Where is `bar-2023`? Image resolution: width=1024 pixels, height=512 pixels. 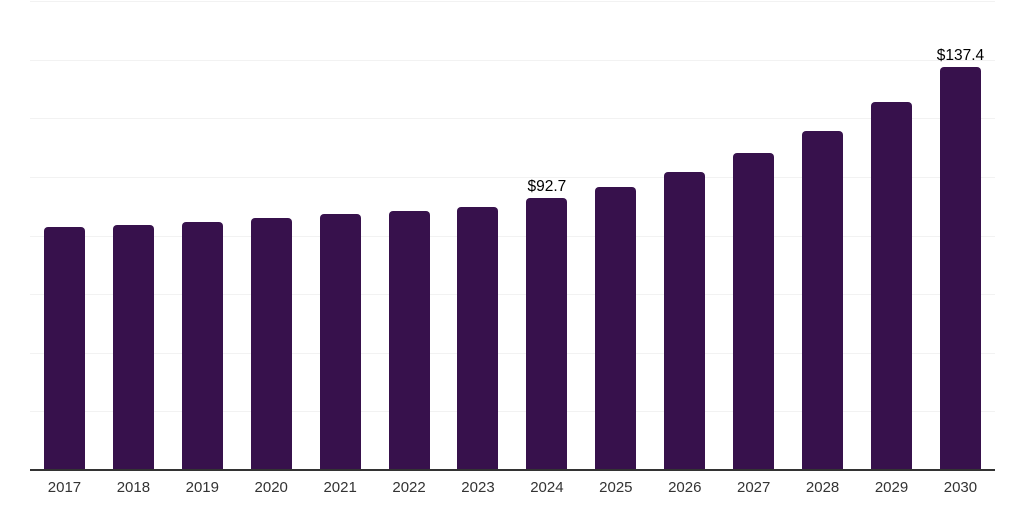
bar-2023 is located at coordinates (478, 338).